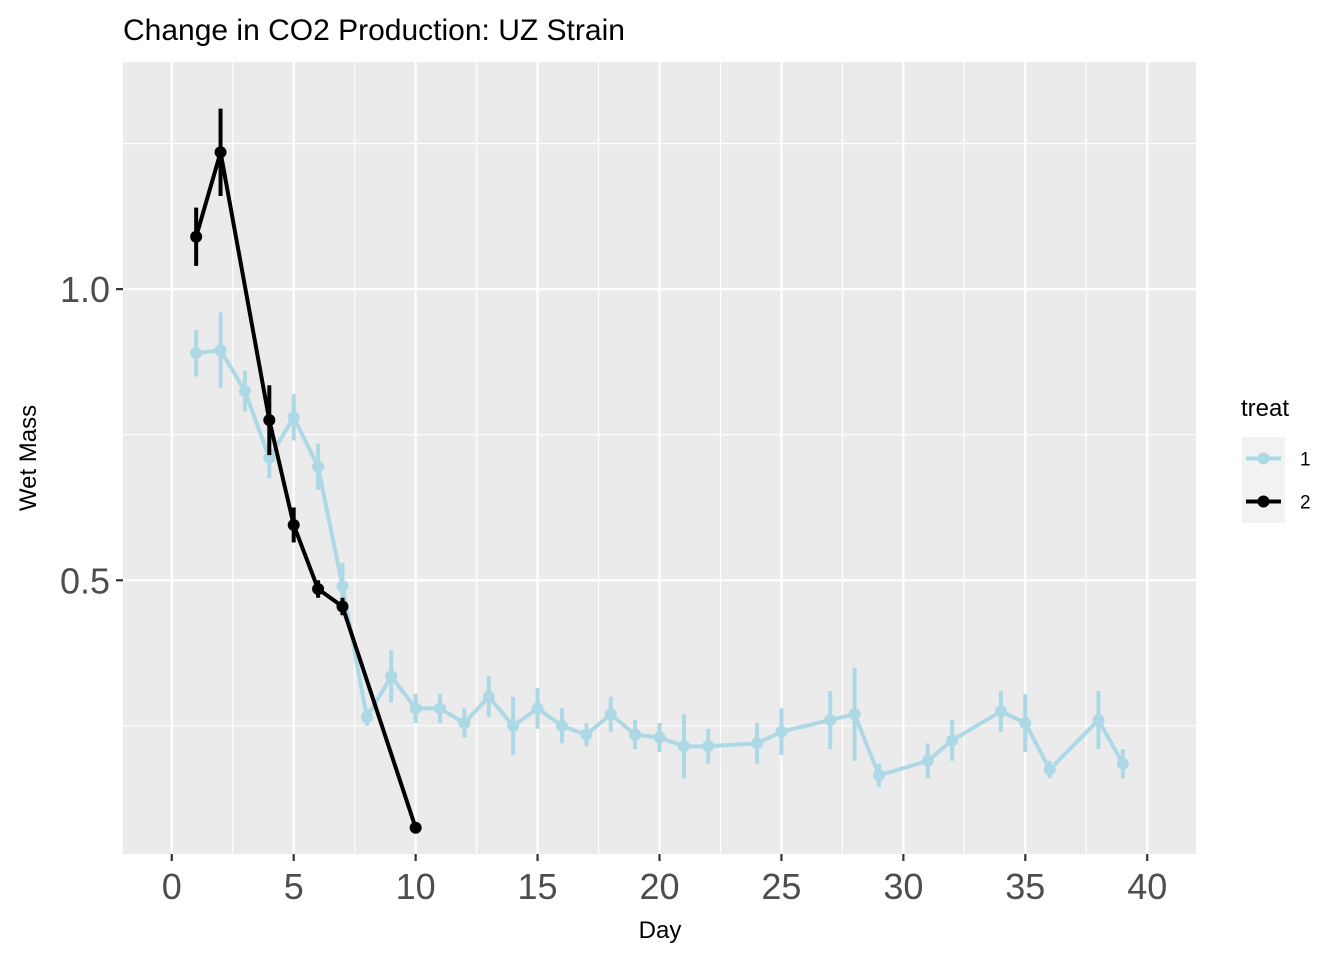  Describe the element at coordinates (85, 580) in the screenshot. I see `y-tick-label: 0.5` at that location.